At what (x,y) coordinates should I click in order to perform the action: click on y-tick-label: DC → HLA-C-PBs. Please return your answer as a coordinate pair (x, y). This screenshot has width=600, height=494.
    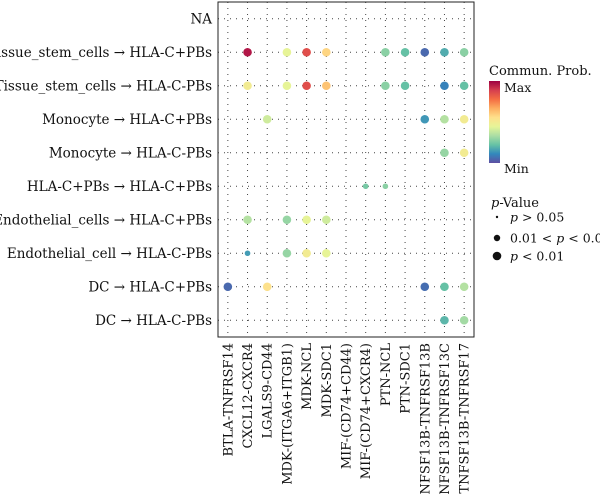
    Looking at the image, I should click on (153, 321).